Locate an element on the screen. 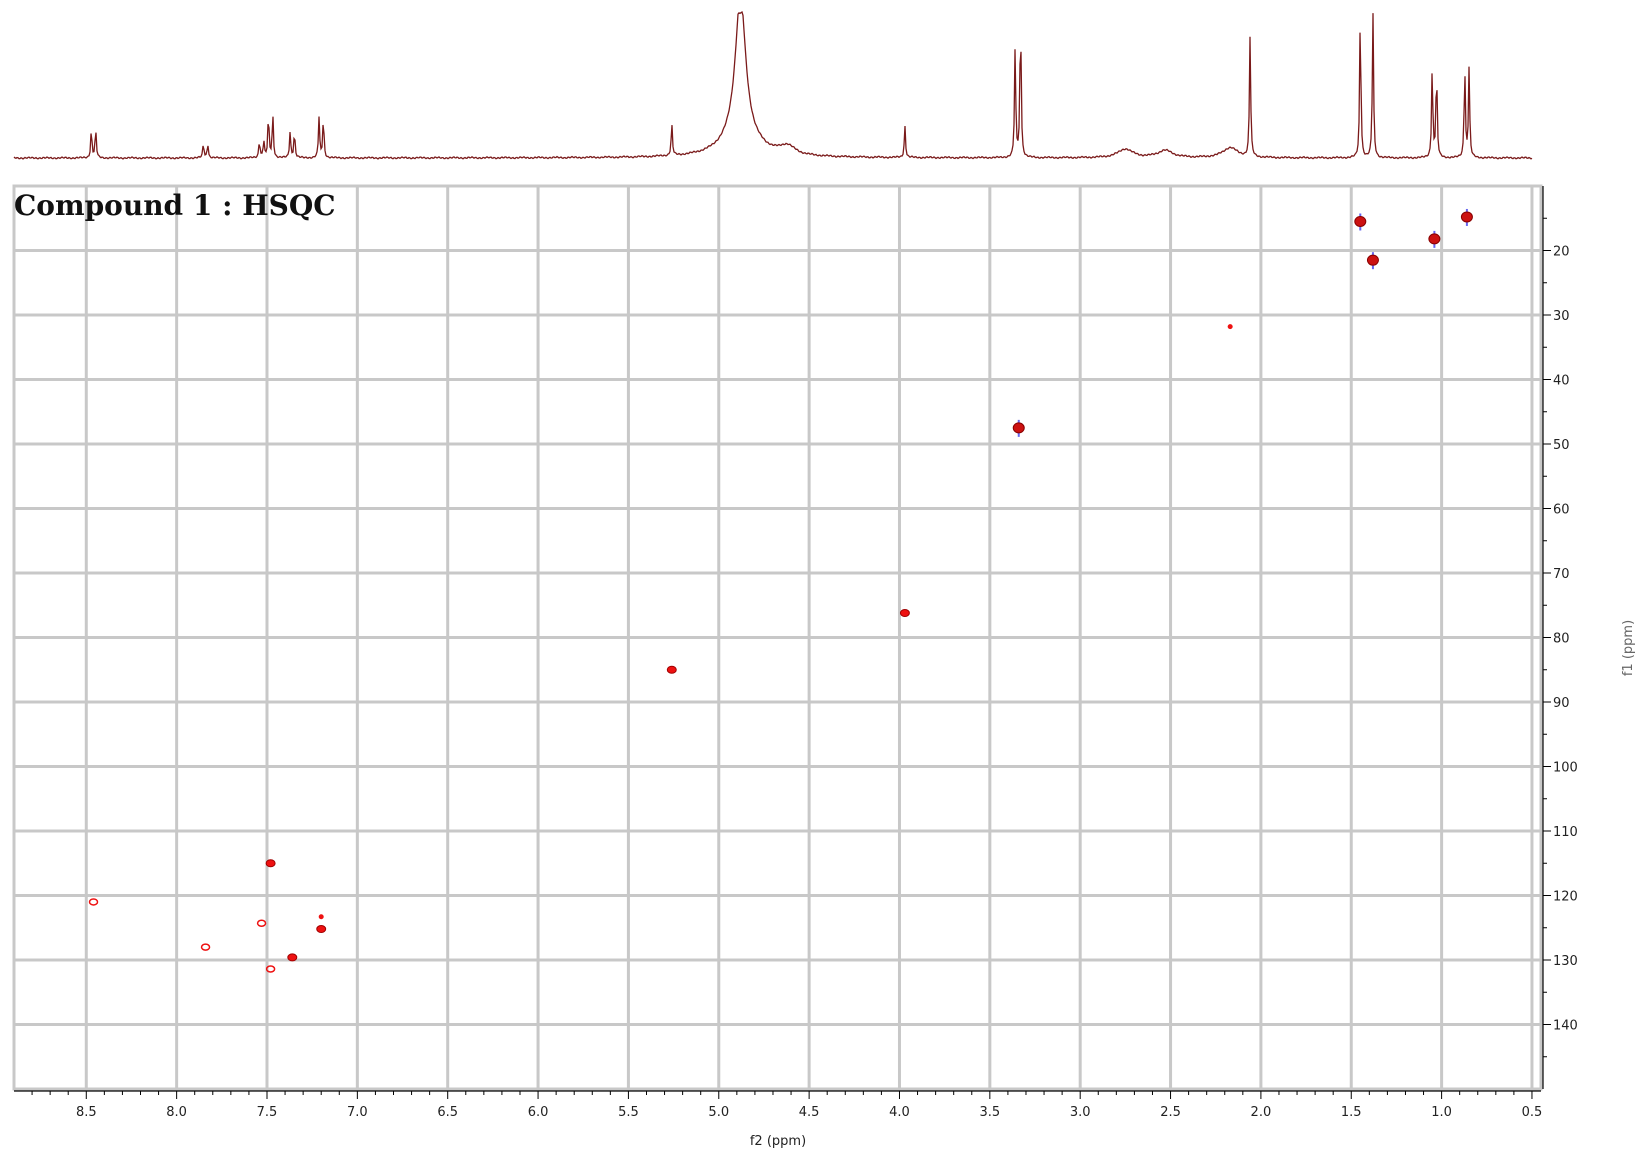 Image resolution: width=1646 pixels, height=1155 pixels. y-tick-label: 100 is located at coordinates (1565, 768).